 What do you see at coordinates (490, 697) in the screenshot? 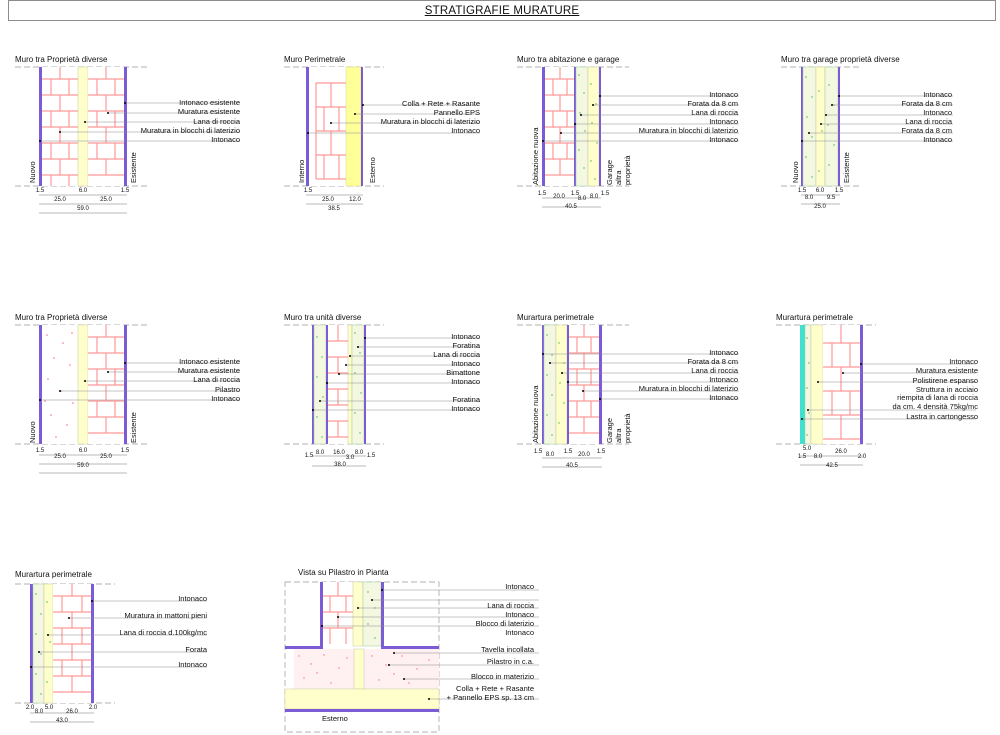
I see `layer-label: + Pannello EPS sp. 13 cm` at bounding box center [490, 697].